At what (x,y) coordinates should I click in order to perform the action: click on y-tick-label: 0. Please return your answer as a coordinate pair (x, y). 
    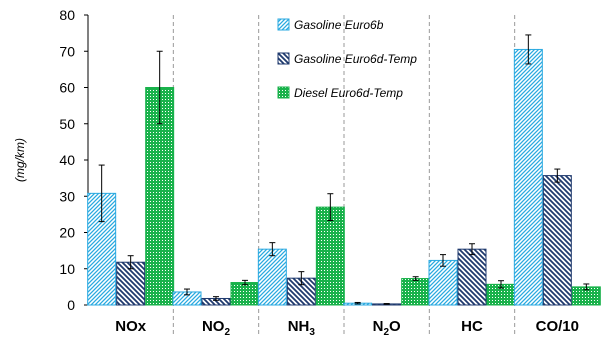
    Looking at the image, I should click on (71, 305).